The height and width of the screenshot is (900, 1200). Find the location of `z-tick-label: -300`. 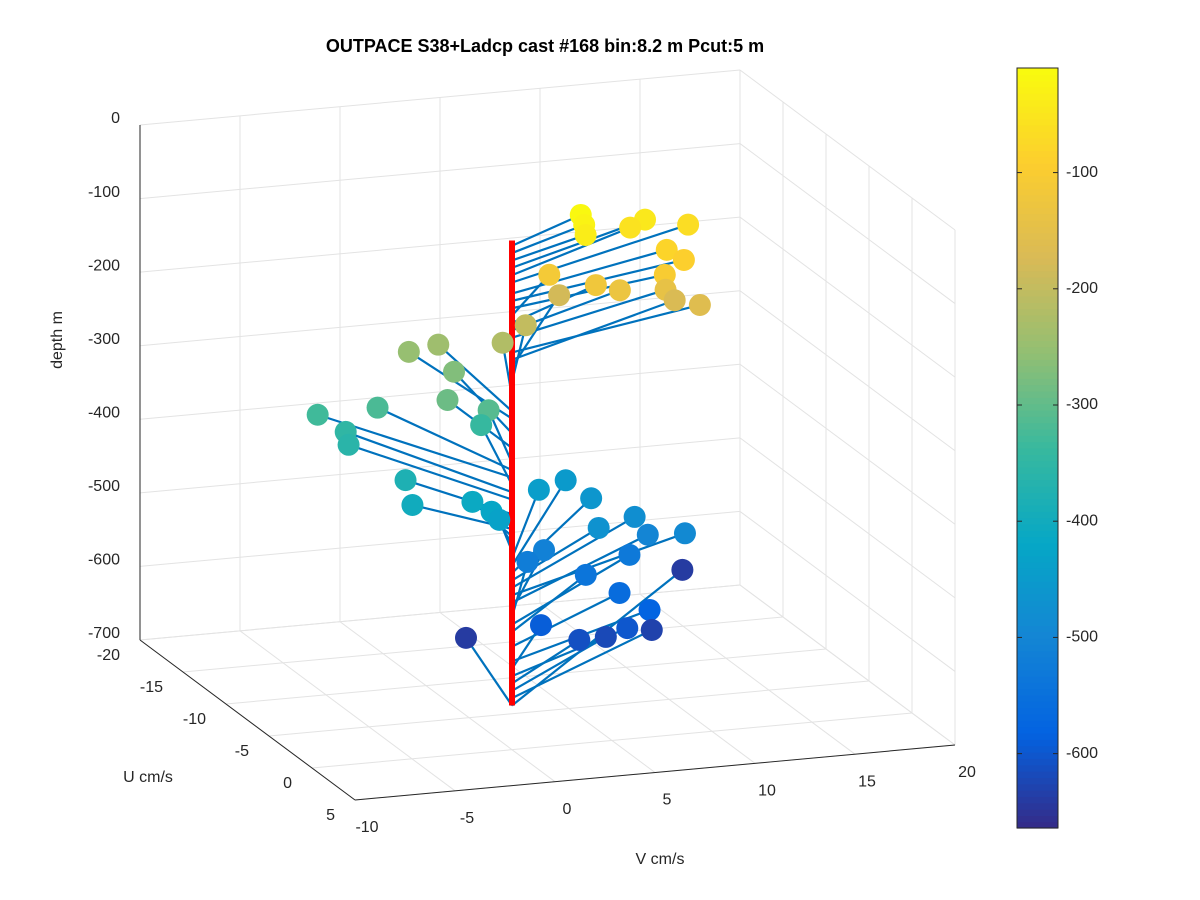

z-tick-label: -300 is located at coordinates (104, 339).